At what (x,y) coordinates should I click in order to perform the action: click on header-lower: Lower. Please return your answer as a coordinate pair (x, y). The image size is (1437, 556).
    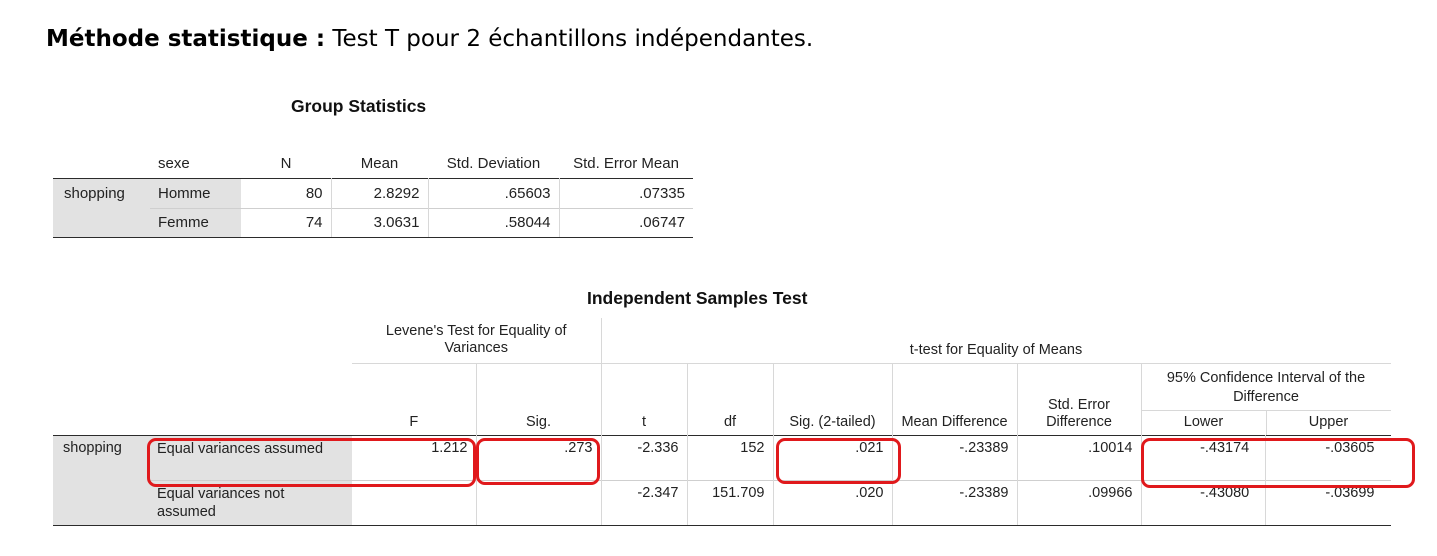
    Looking at the image, I should click on (1204, 422).